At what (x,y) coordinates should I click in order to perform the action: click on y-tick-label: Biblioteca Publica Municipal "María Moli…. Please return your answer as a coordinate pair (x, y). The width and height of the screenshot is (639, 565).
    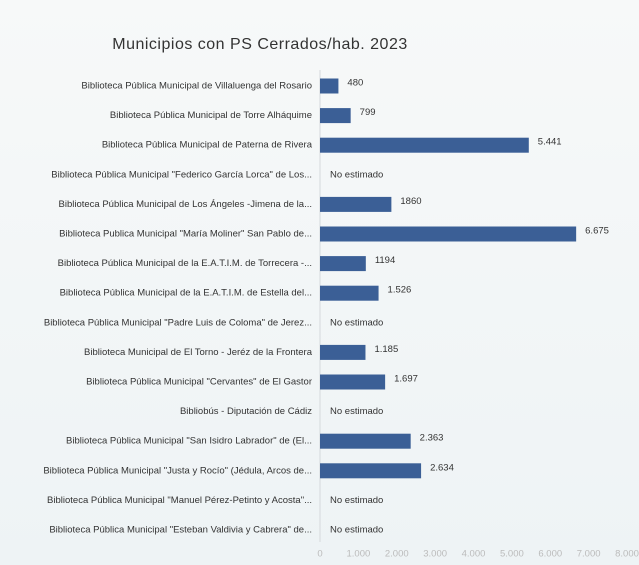
    Looking at the image, I should click on (185, 234).